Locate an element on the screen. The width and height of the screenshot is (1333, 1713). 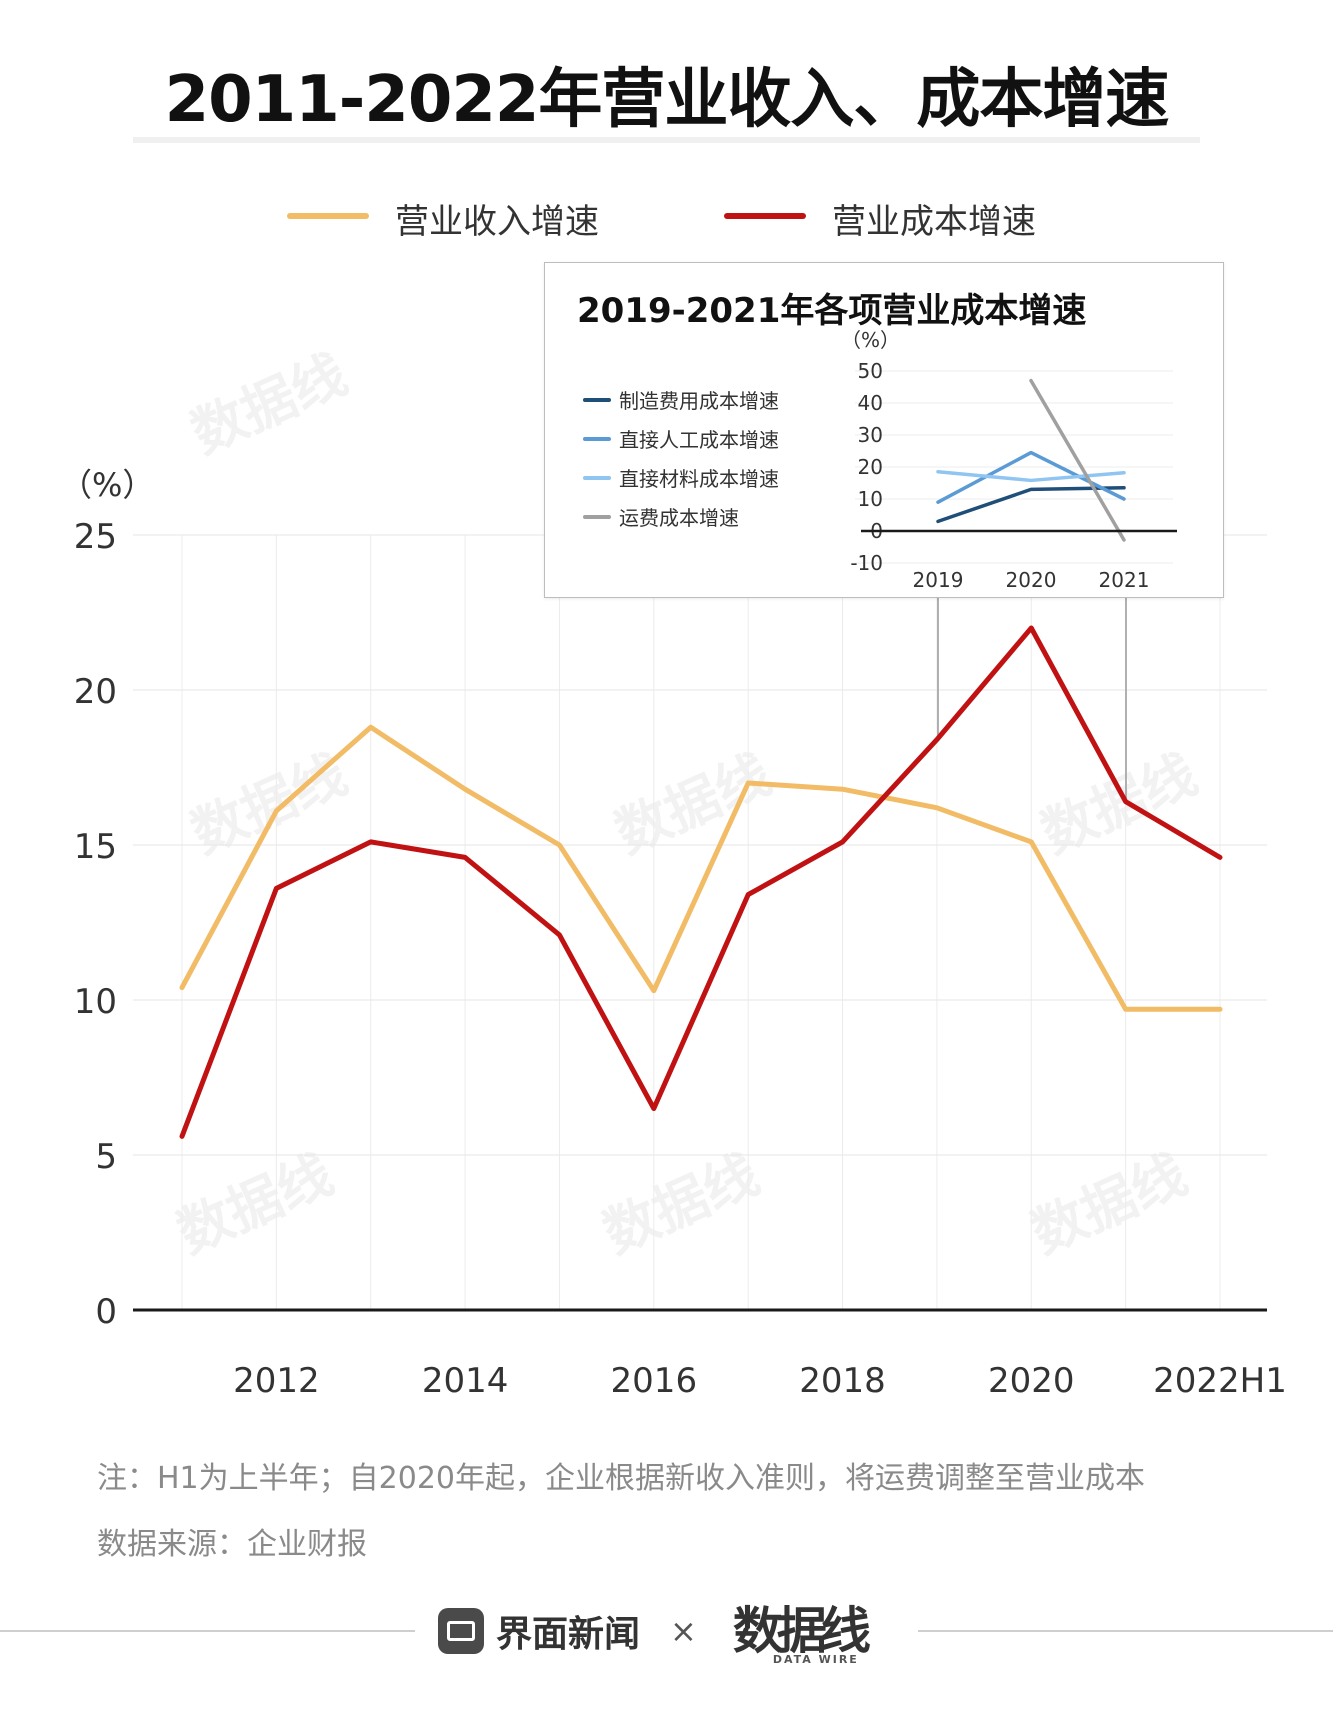
inset-y-tick-label: 20 is located at coordinates (870, 467).